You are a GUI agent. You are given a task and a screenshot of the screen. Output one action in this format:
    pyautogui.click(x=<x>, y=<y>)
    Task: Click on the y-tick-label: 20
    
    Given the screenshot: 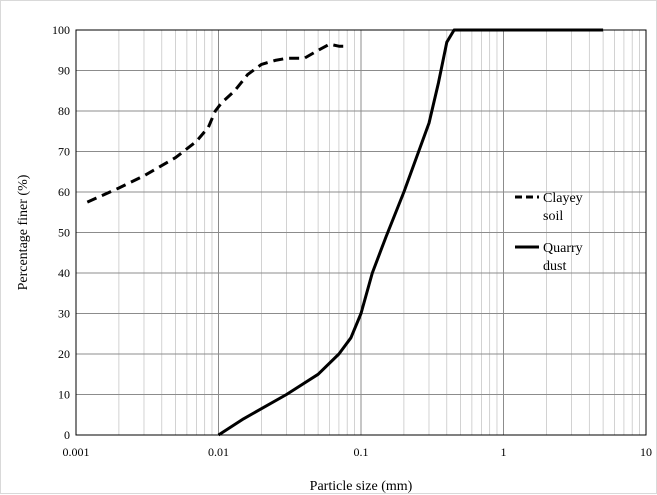 What is the action you would take?
    pyautogui.click(x=64, y=354)
    